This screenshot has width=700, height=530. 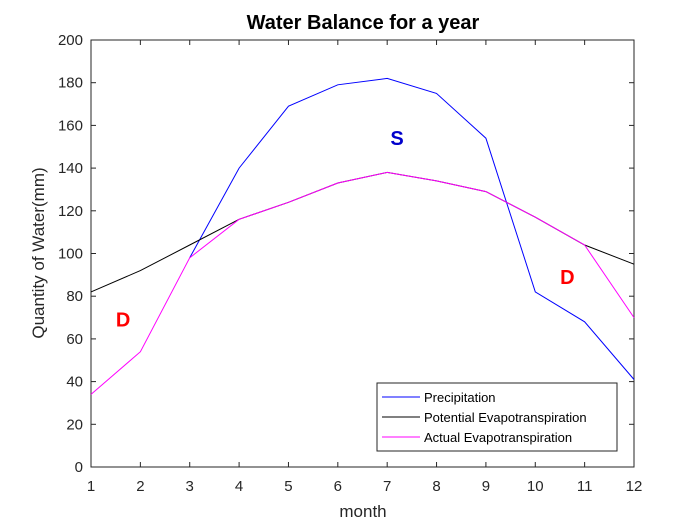 What do you see at coordinates (460, 397) in the screenshot?
I see `legend-entry-label: Precipitation` at bounding box center [460, 397].